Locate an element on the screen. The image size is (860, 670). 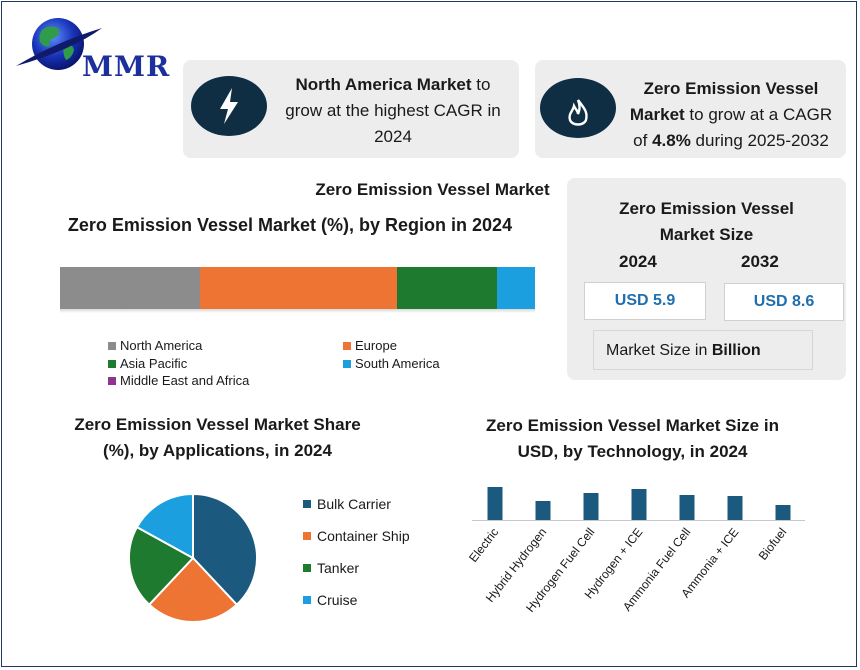
market-title: Zero Emission Vessel Market is located at coordinates (432, 189).